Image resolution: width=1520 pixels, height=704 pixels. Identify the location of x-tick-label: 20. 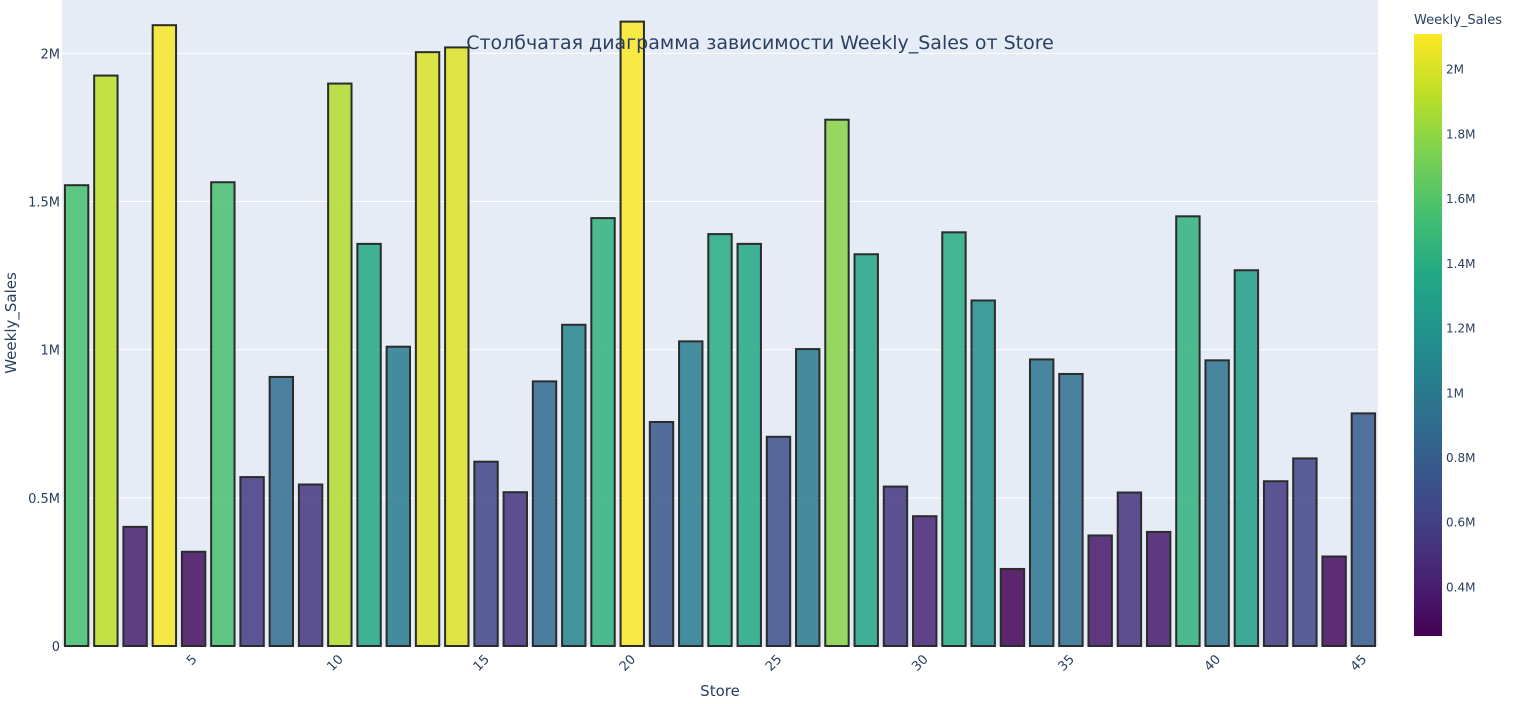
(628, 663).